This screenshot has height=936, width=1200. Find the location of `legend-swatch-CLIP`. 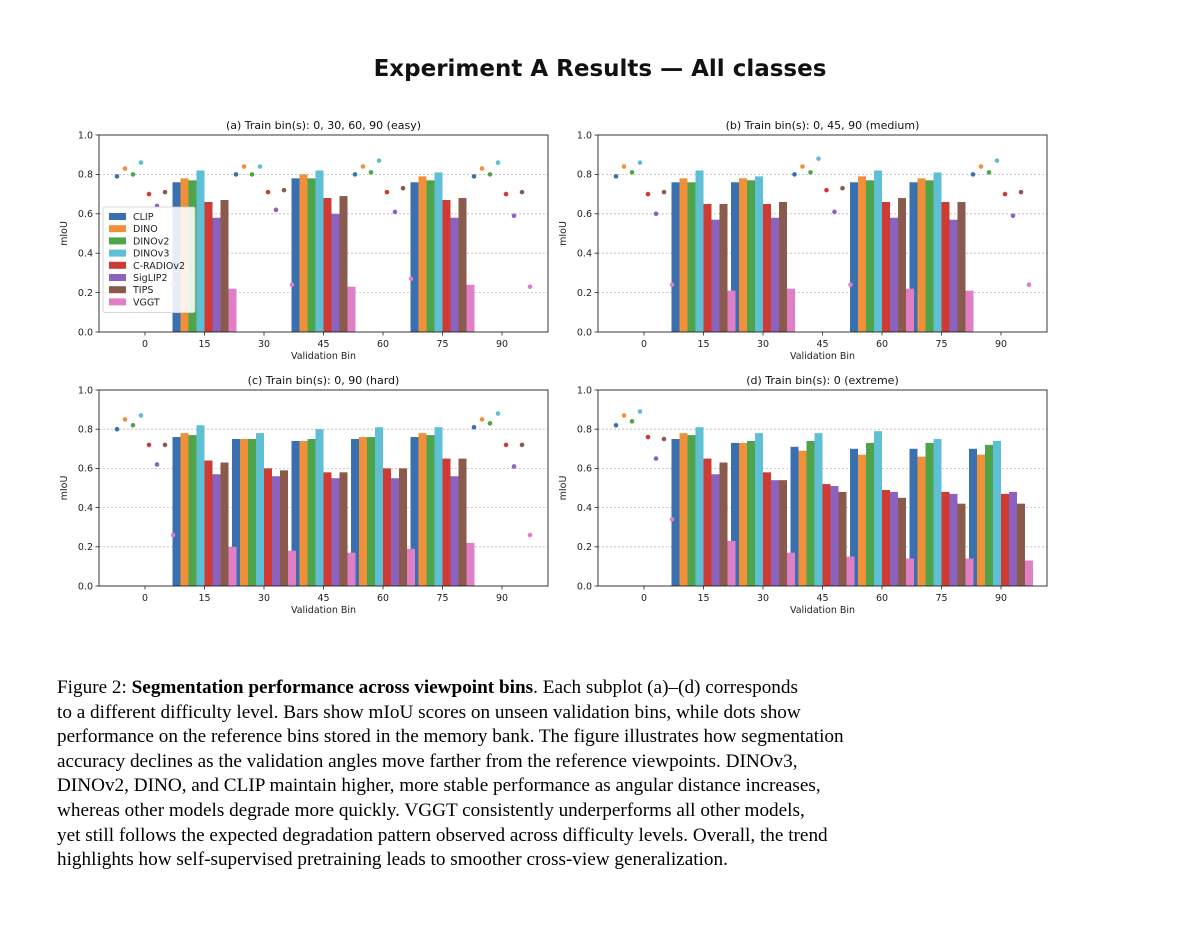

legend-swatch-CLIP is located at coordinates (117, 216).